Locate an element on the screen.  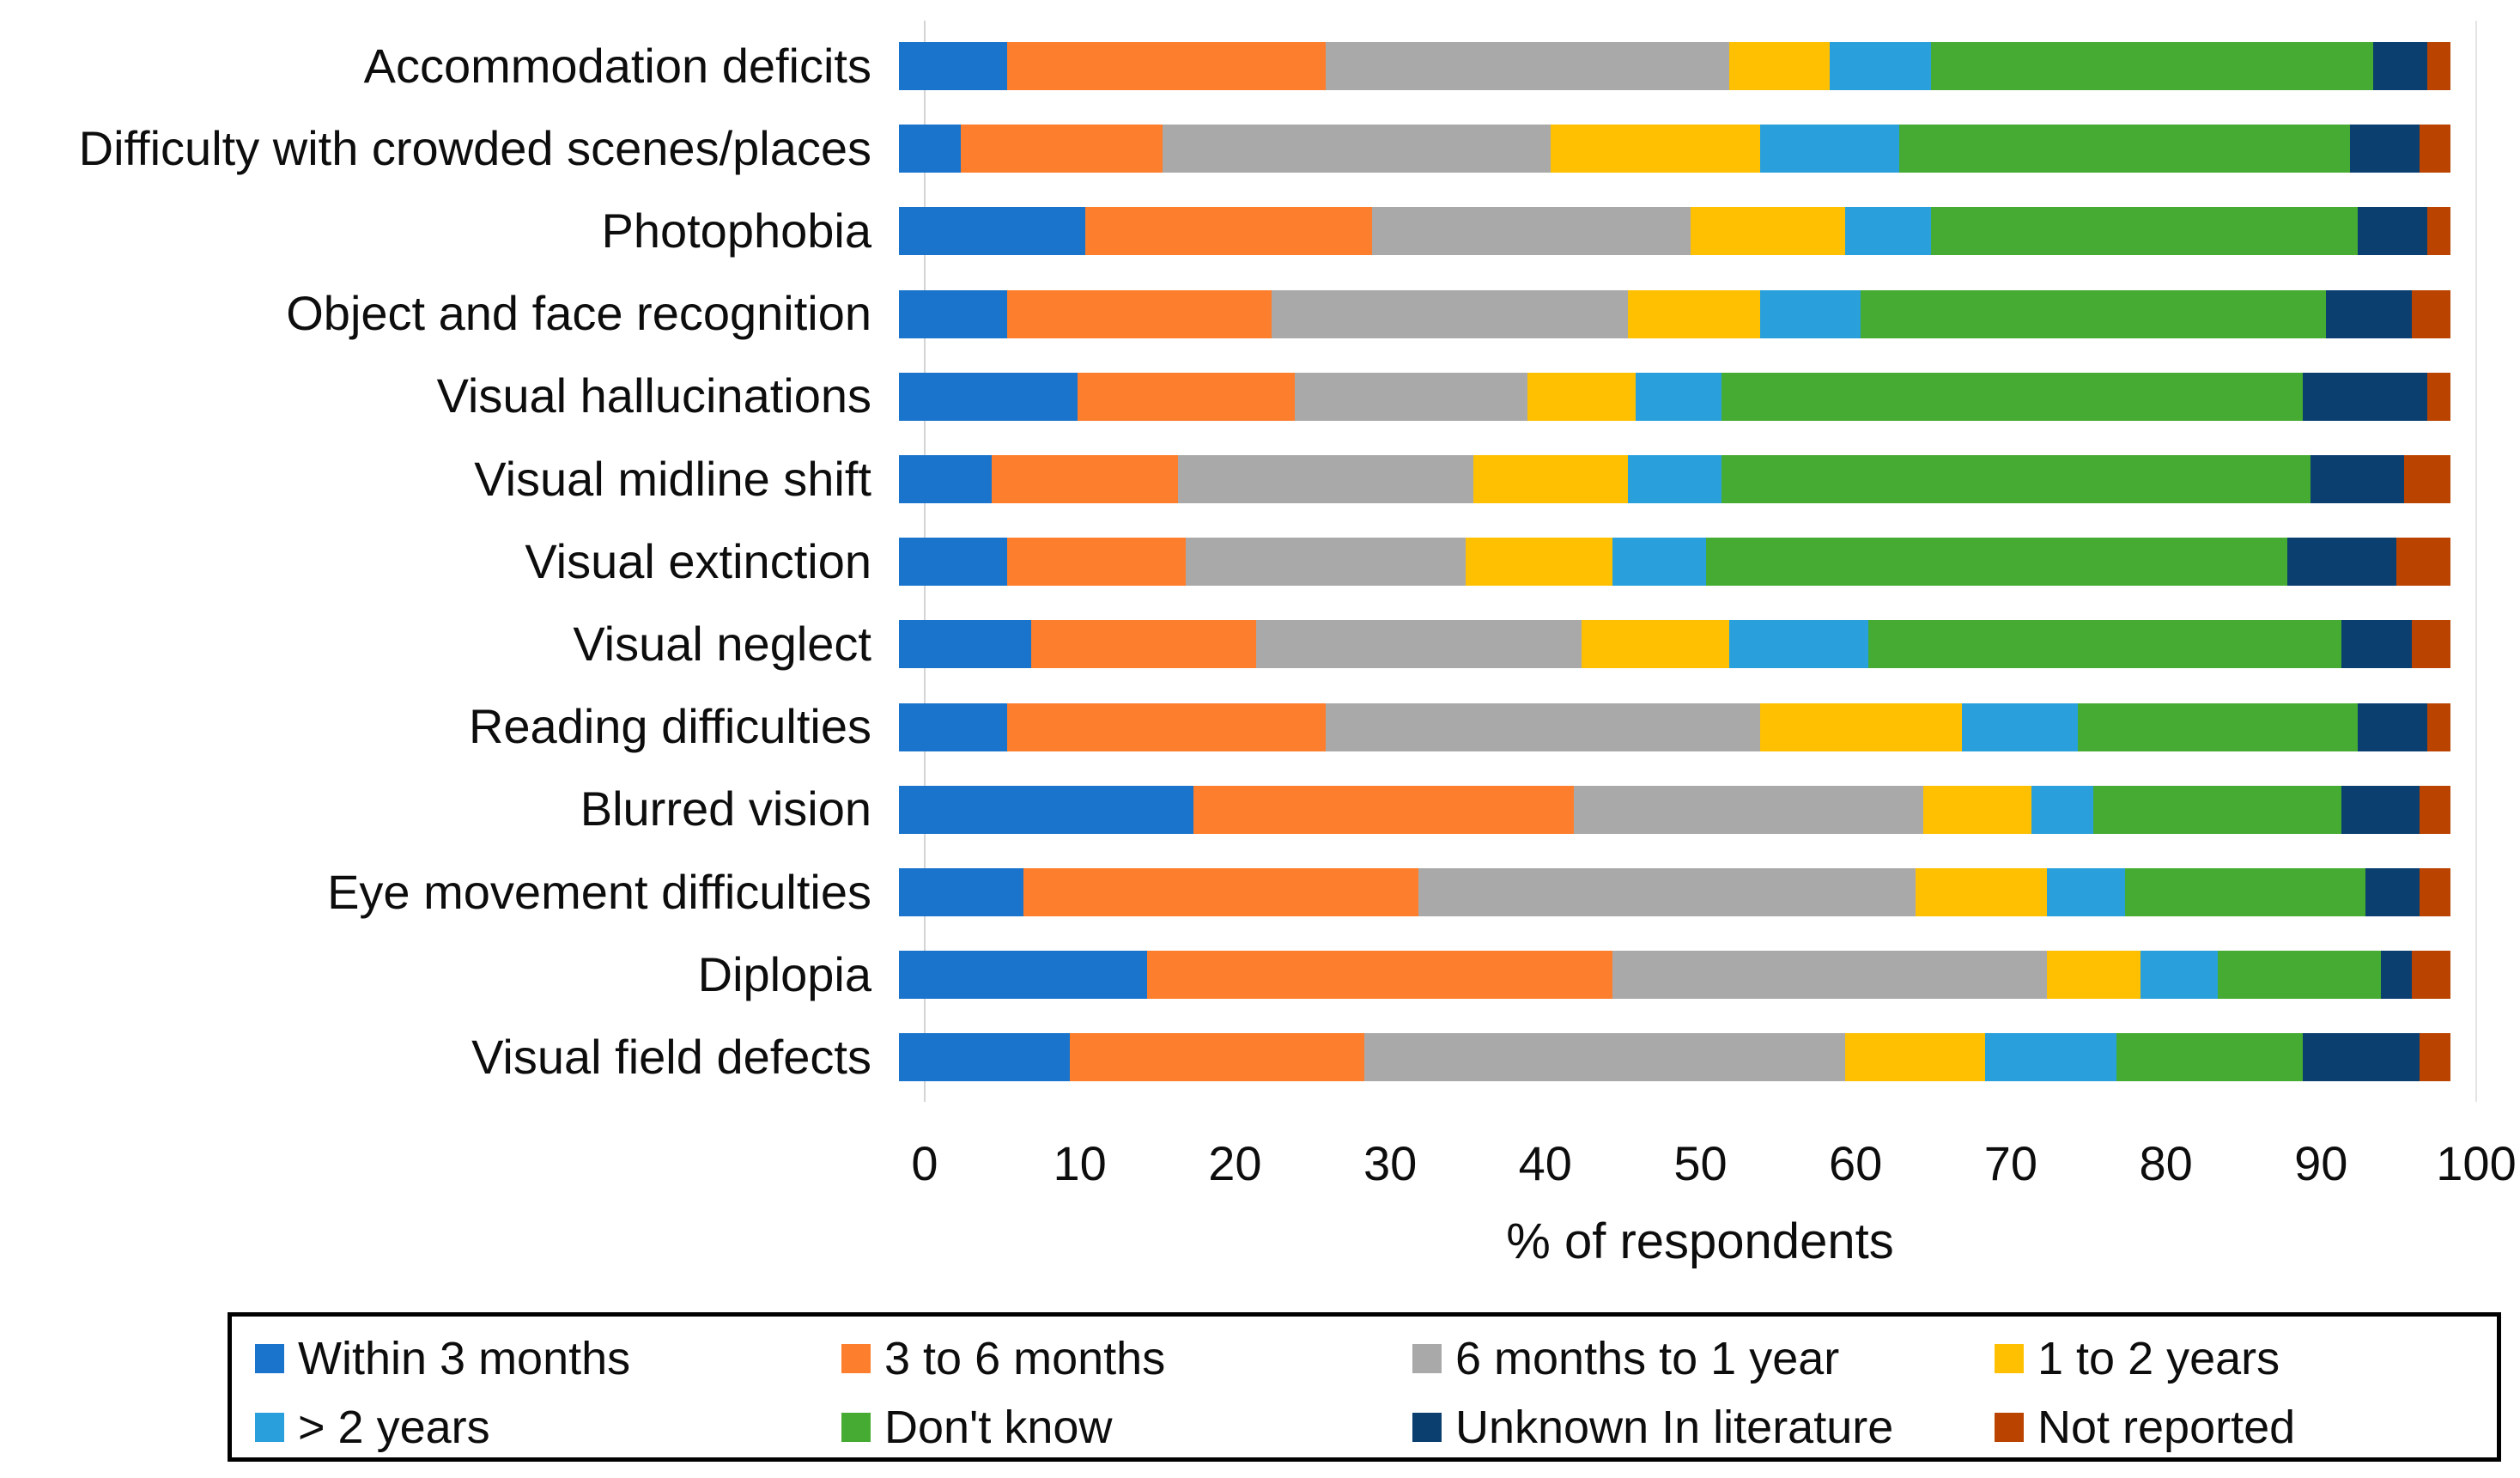
x-tick-label: 80 is located at coordinates (2166, 1163).